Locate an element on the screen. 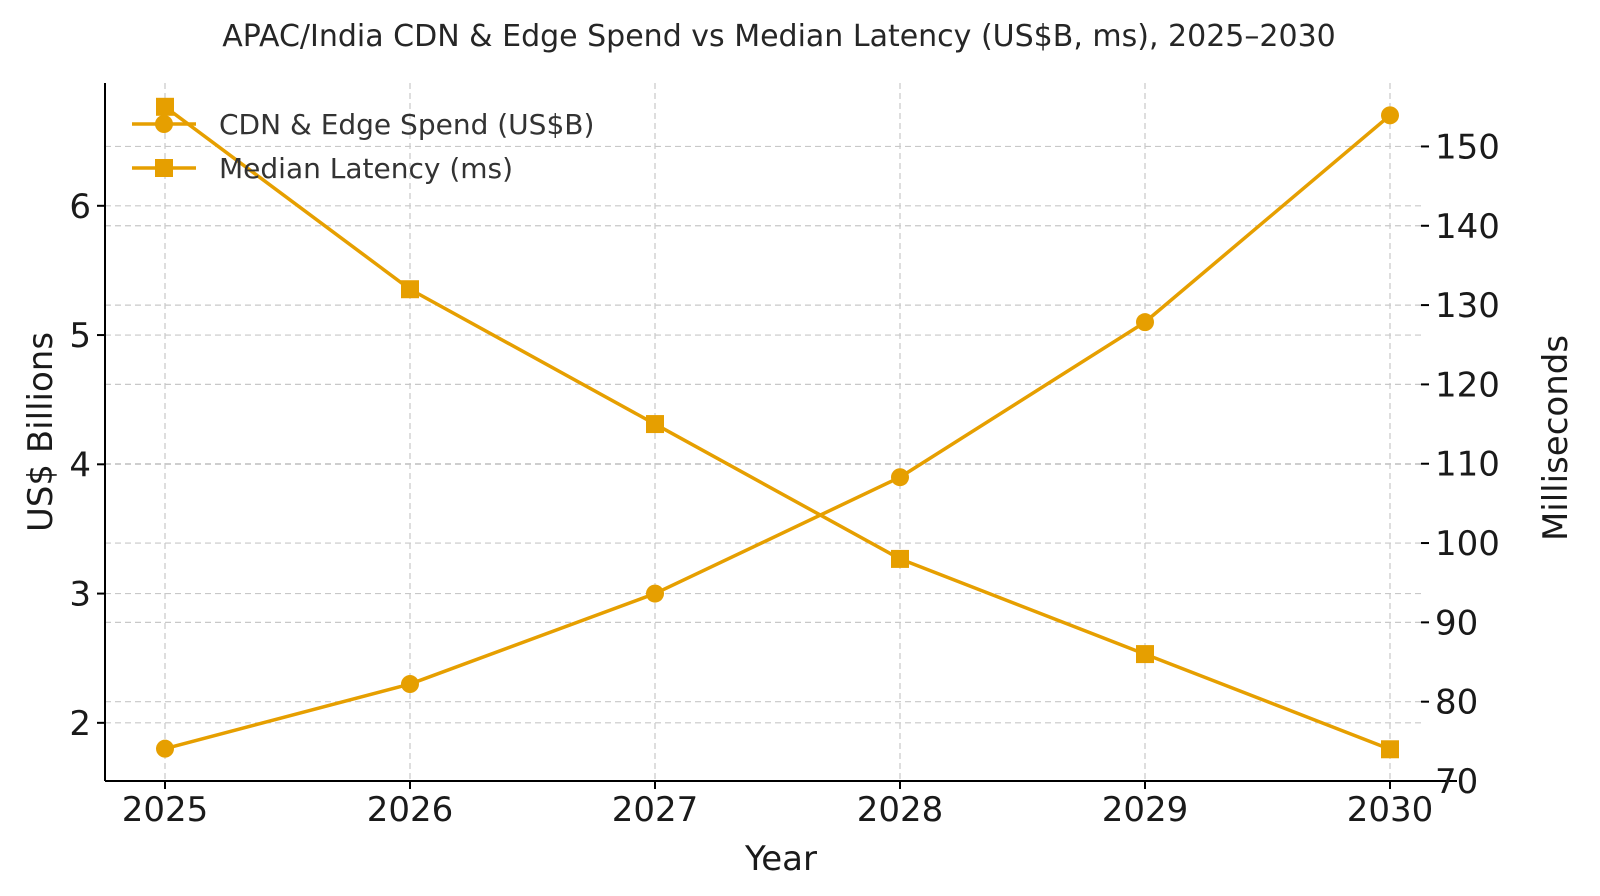 This screenshot has width=1600, height=896. y-left-tick-label: 5 is located at coordinates (80, 336).